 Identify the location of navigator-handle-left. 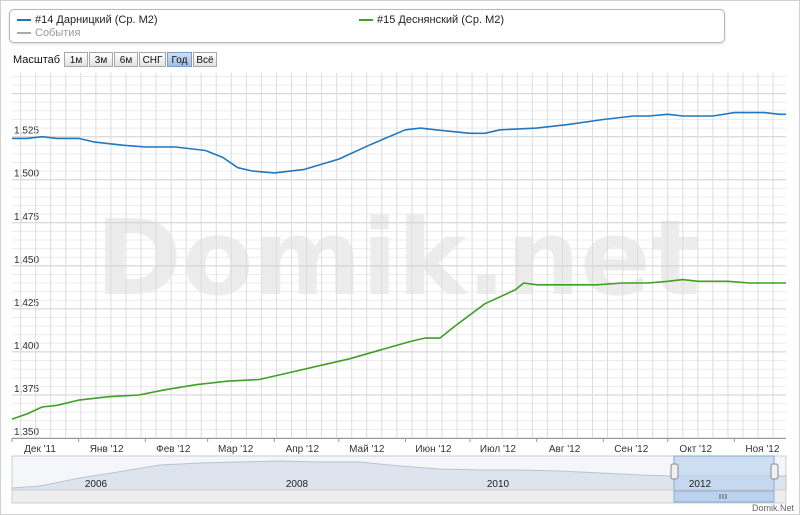
(674, 471).